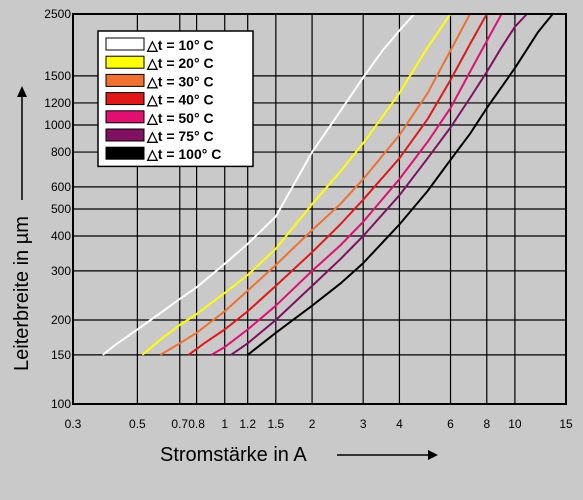  Describe the element at coordinates (137, 424) in the screenshot. I see `x-tick-label: 0.5` at that location.